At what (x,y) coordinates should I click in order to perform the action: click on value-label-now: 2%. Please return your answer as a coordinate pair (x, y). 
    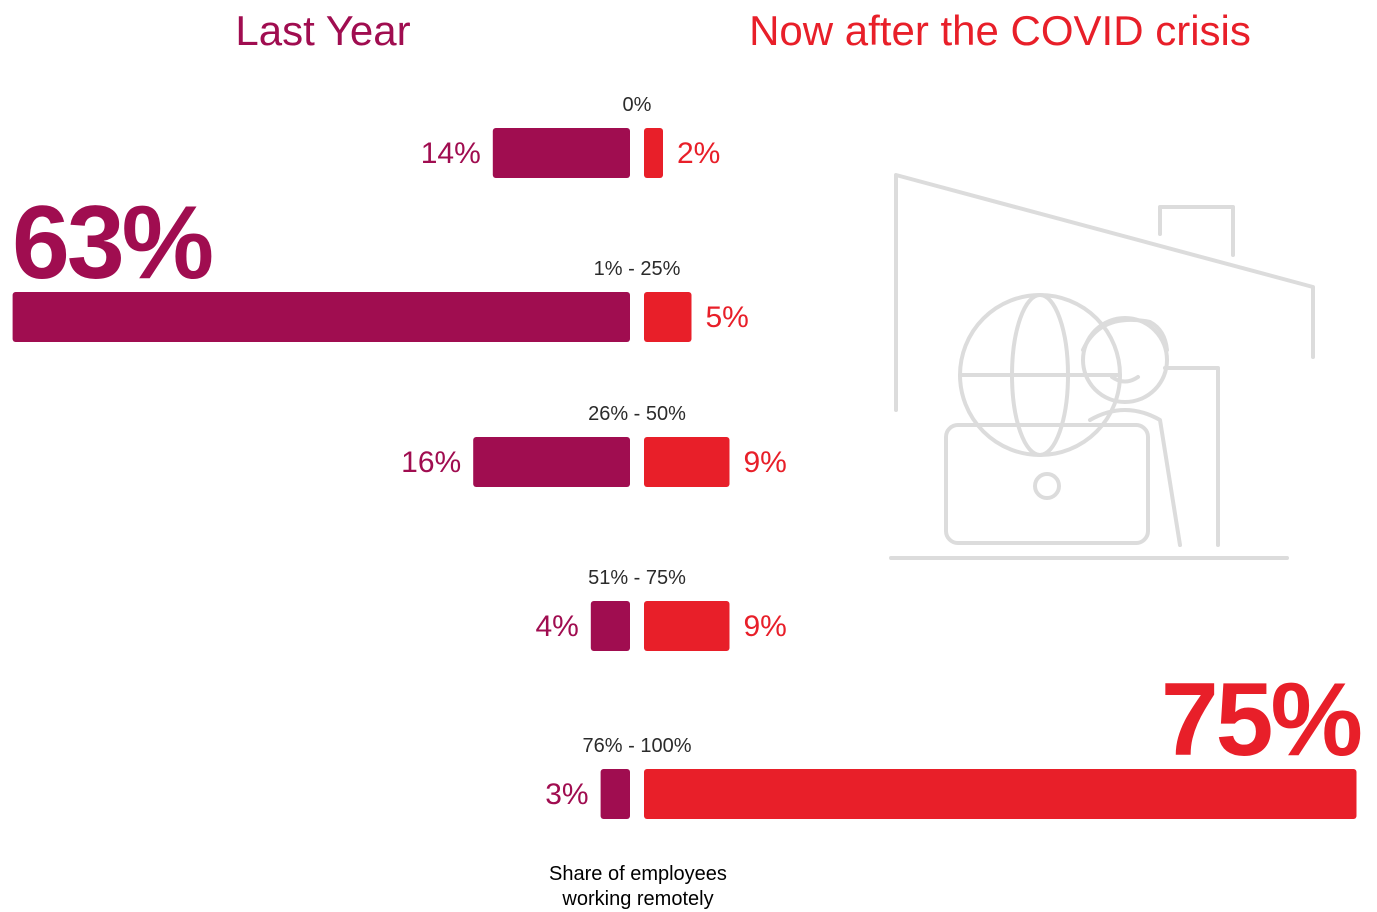
    Looking at the image, I should click on (698, 153).